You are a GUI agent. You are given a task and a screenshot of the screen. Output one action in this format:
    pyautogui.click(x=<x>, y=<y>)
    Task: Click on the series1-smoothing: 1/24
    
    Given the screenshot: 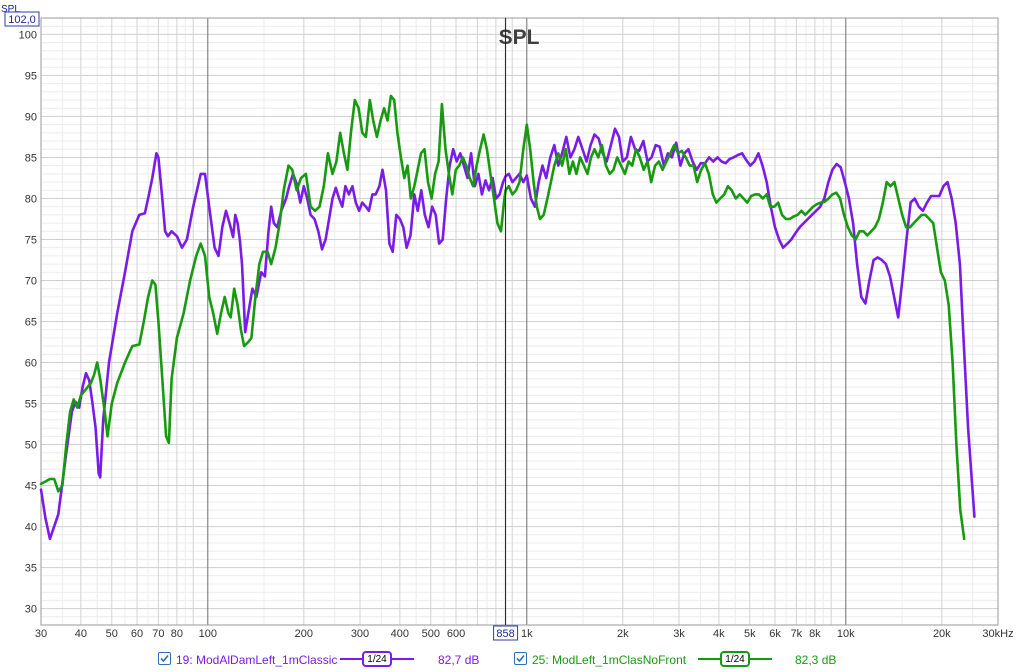 What is the action you would take?
    pyautogui.click(x=377, y=660)
    